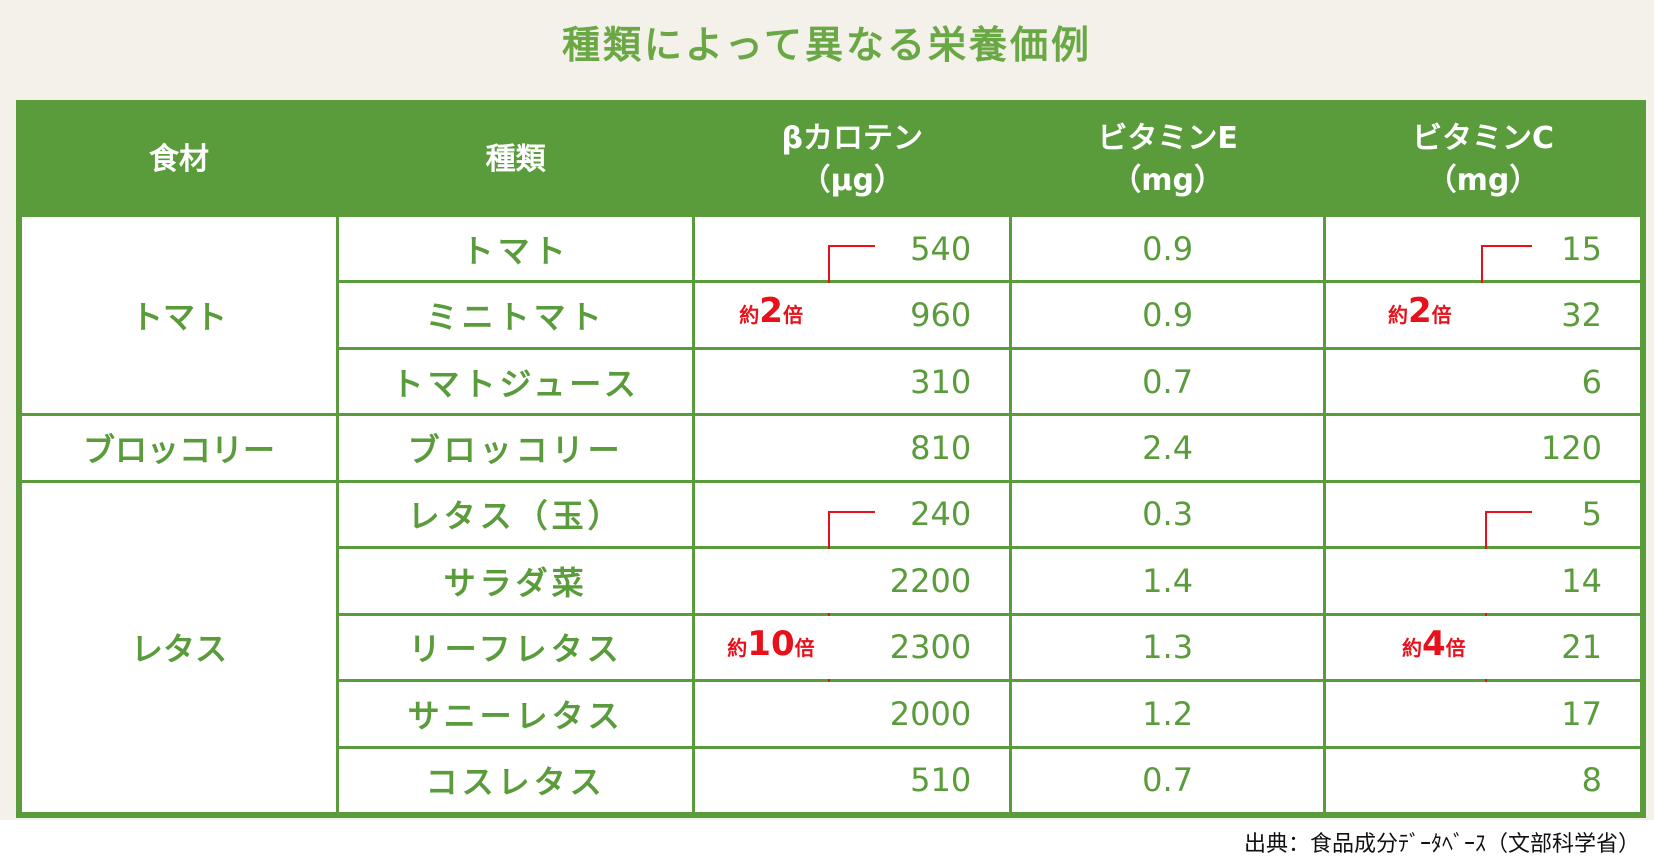 This screenshot has width=1654, height=866. I want to click on header-vitamin-c: ビタミンC （mg）, so click(1483, 160).